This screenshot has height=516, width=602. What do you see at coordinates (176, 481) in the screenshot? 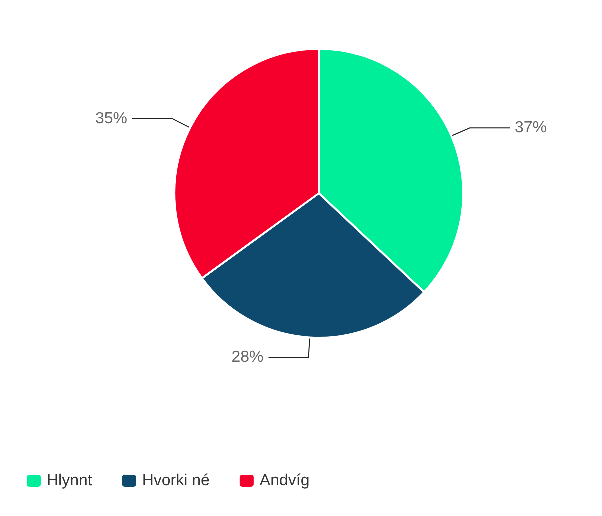
I see `legend-label: Hvorki né` at bounding box center [176, 481].